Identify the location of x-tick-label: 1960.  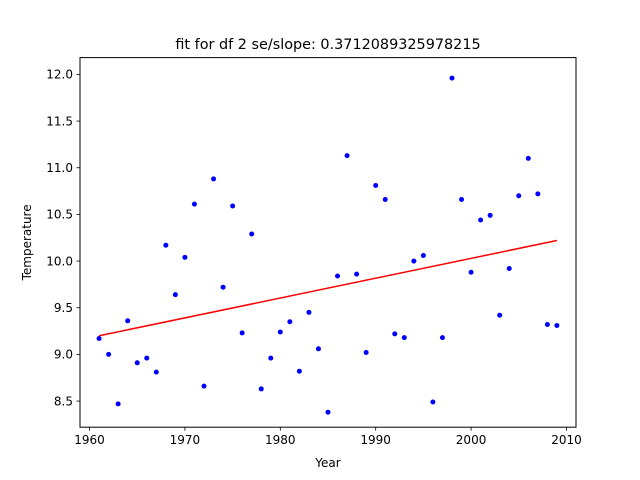
(89, 440).